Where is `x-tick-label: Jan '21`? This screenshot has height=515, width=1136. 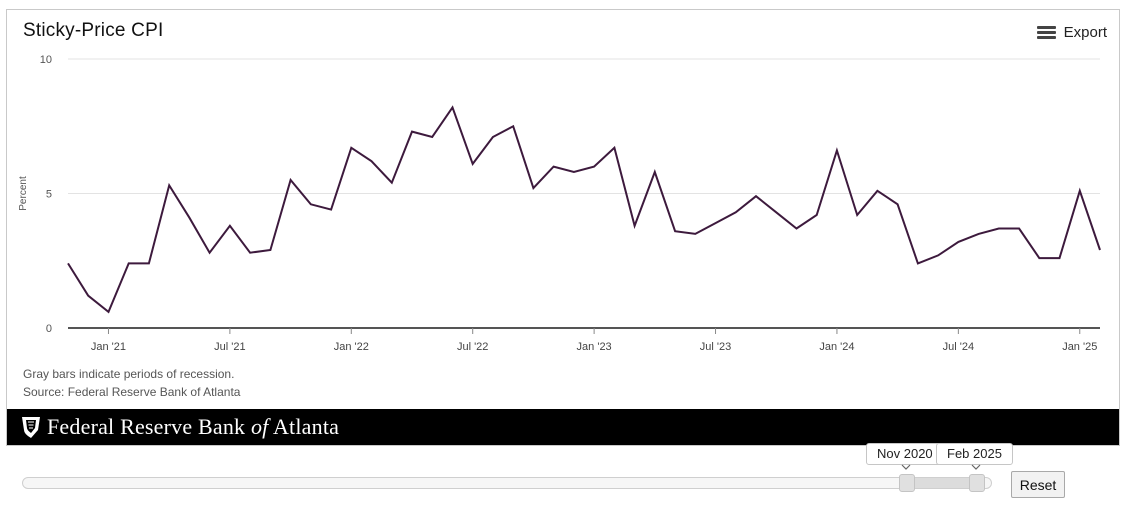
x-tick-label: Jan '21 is located at coordinates (108, 347).